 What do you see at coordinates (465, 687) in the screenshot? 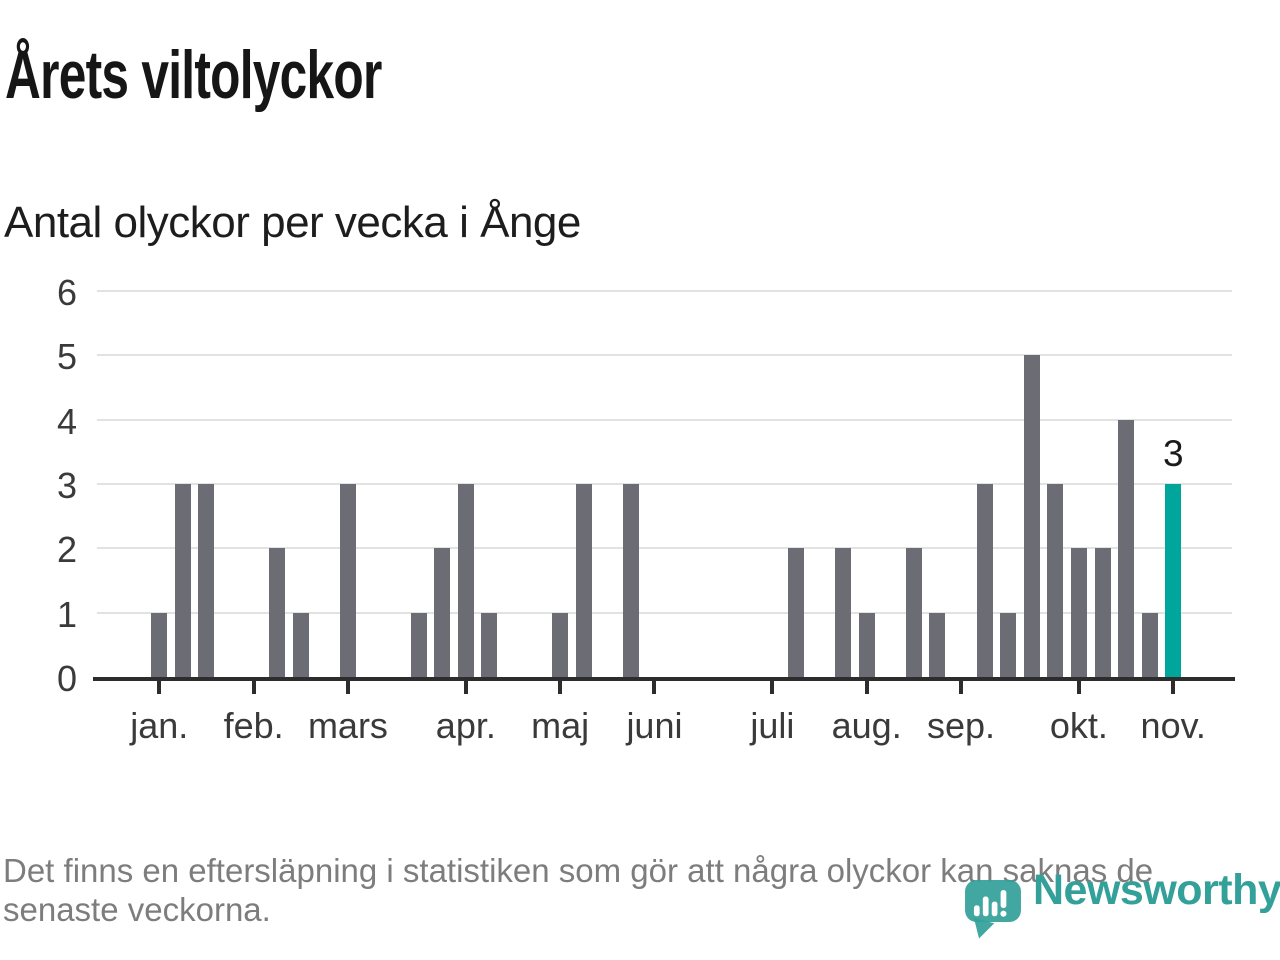
I see `x-axis-tick-apr` at bounding box center [465, 687].